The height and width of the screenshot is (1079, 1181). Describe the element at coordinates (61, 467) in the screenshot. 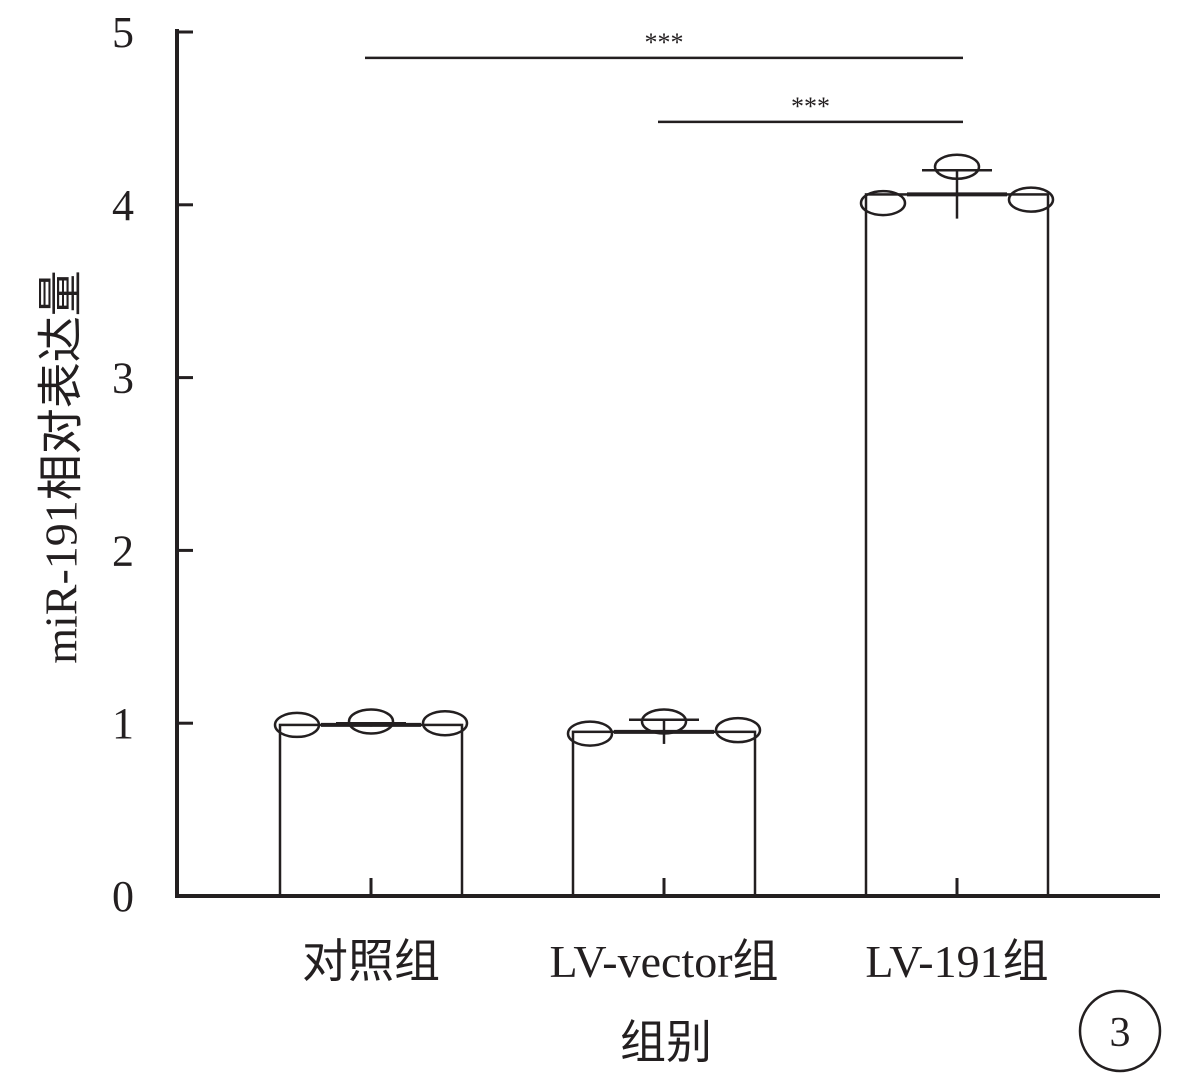

I see `y-axis-title: miR-191相对表达量` at that location.